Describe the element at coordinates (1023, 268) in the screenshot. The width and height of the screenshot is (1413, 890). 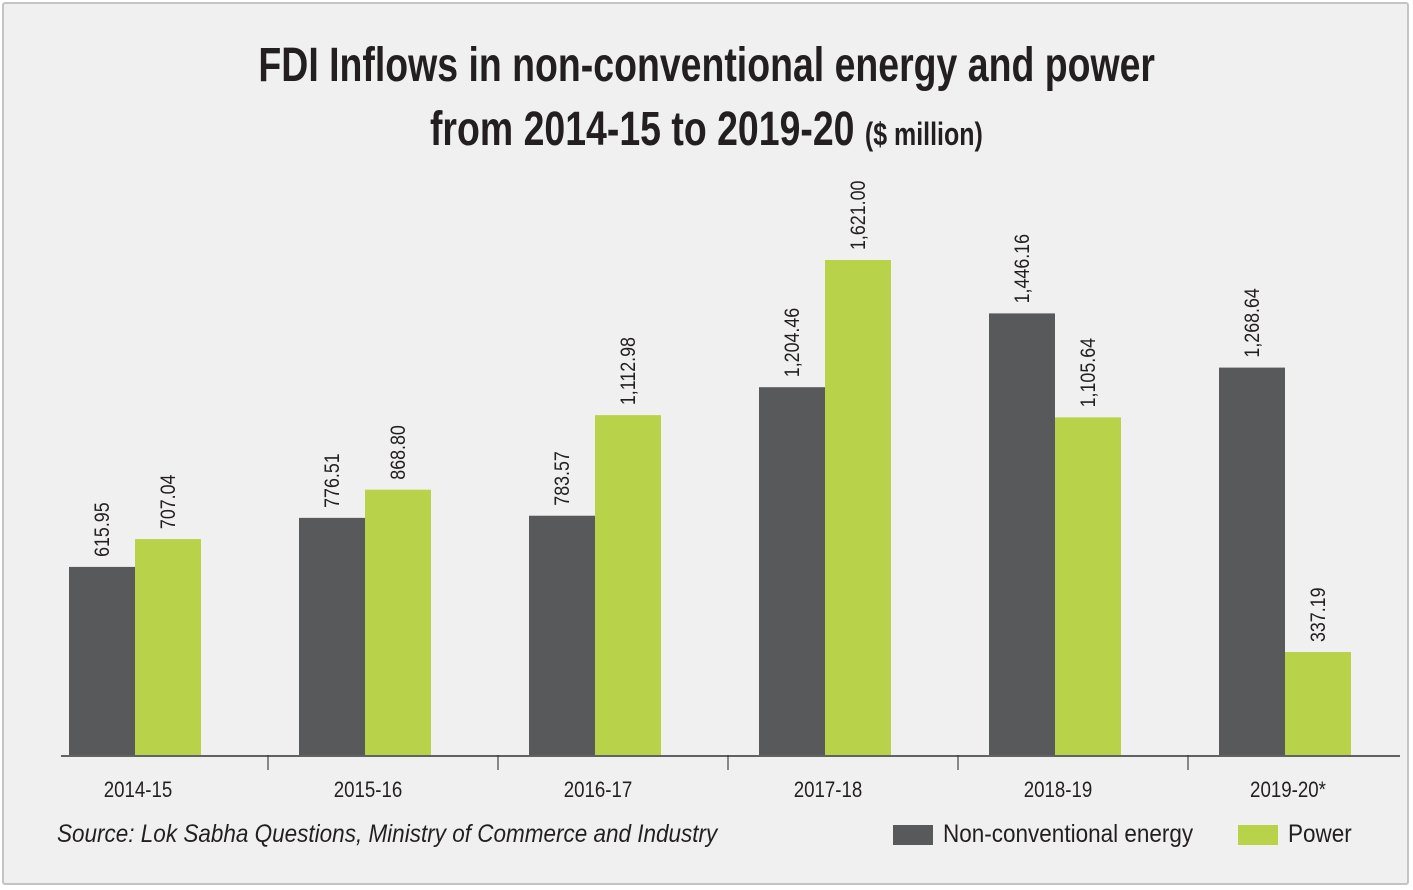
I see `data-label: 1,446.16` at that location.